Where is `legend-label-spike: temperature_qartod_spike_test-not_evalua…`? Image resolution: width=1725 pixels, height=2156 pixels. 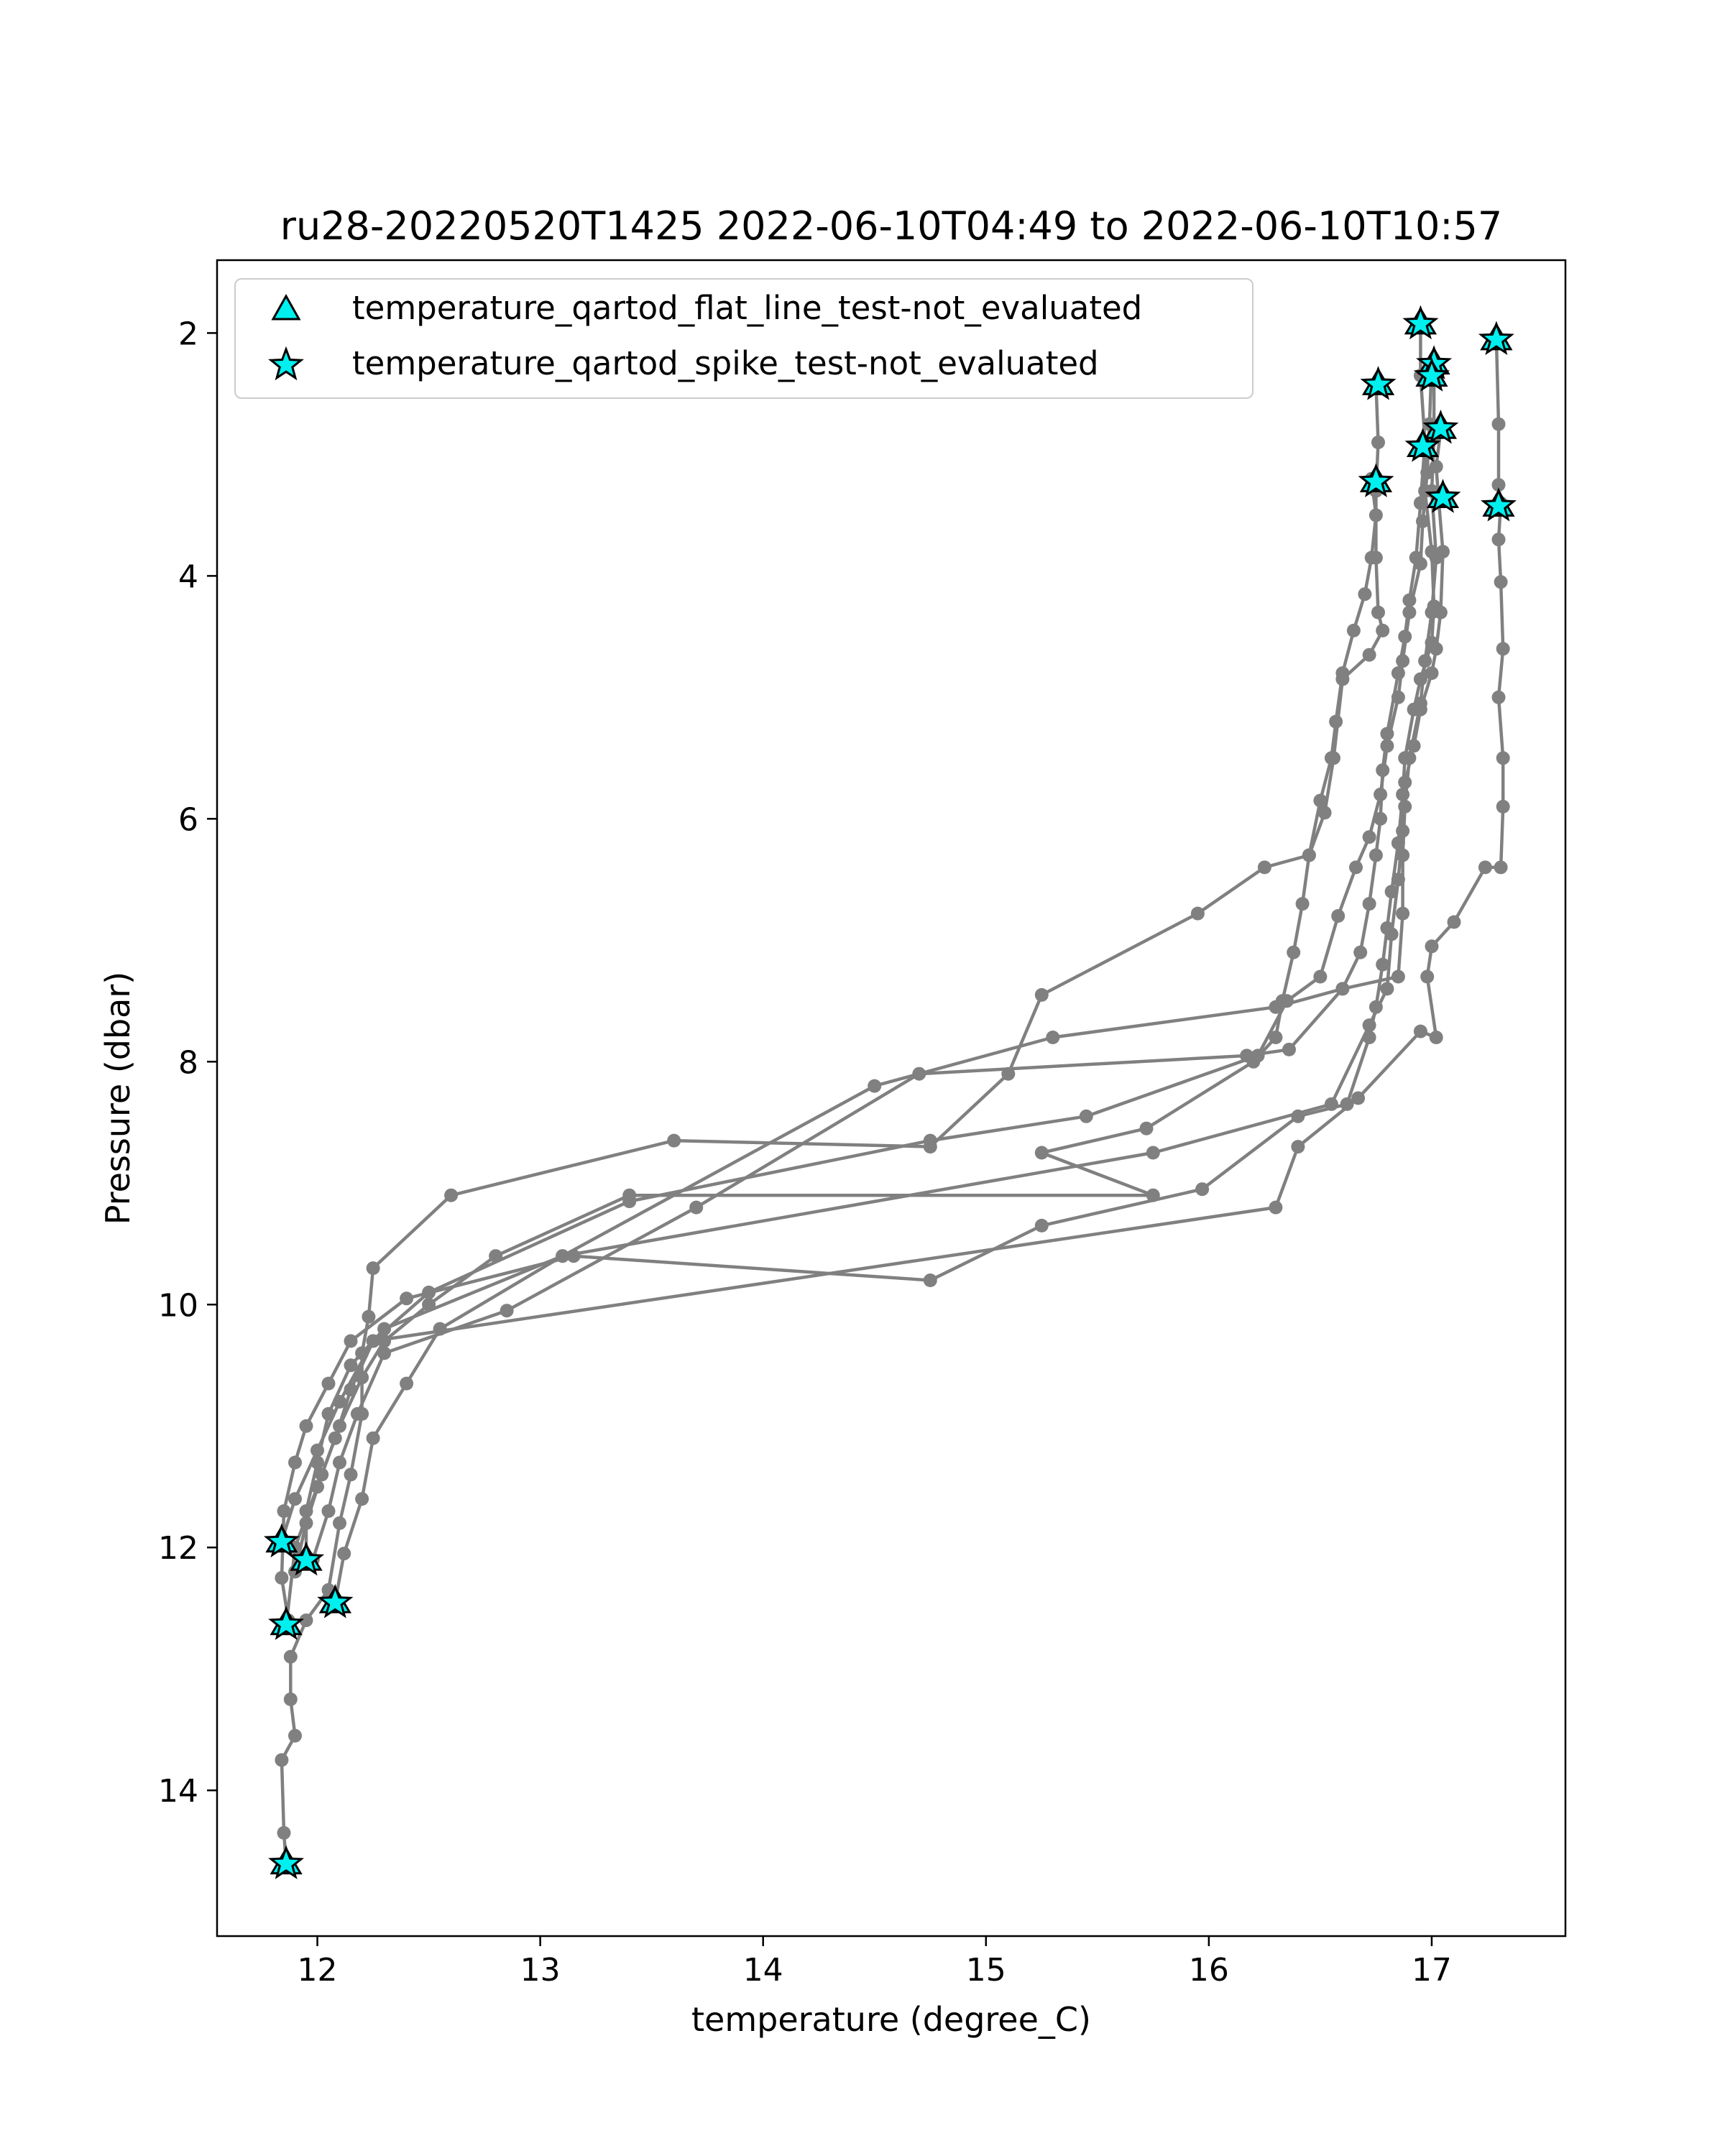
legend-label-spike: temperature_qartod_spike_test-not_evalua… is located at coordinates (725, 363).